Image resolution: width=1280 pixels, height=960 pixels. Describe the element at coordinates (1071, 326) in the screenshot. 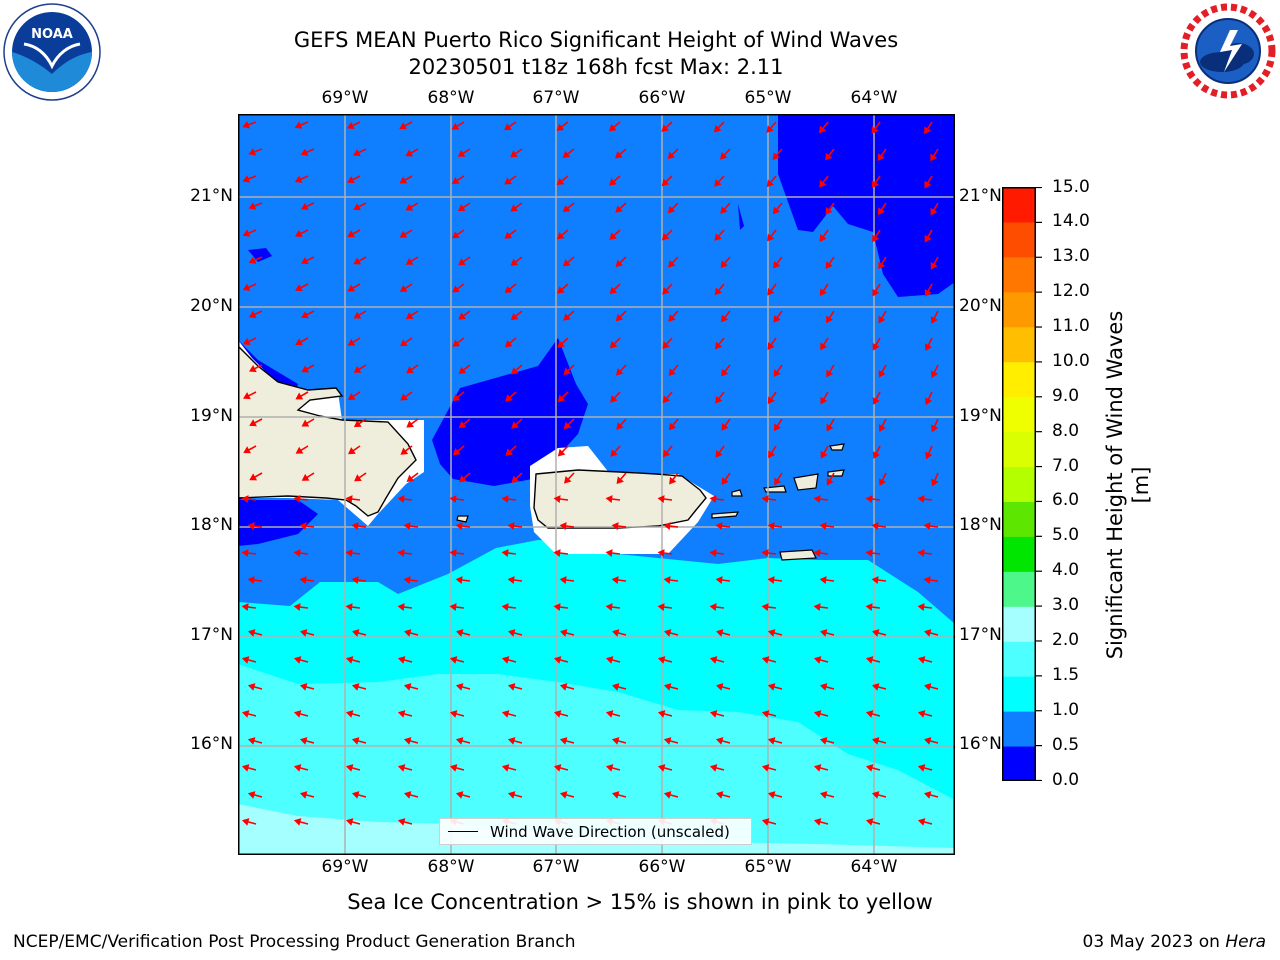

I see `colorbar-tick-label: 11.0` at that location.